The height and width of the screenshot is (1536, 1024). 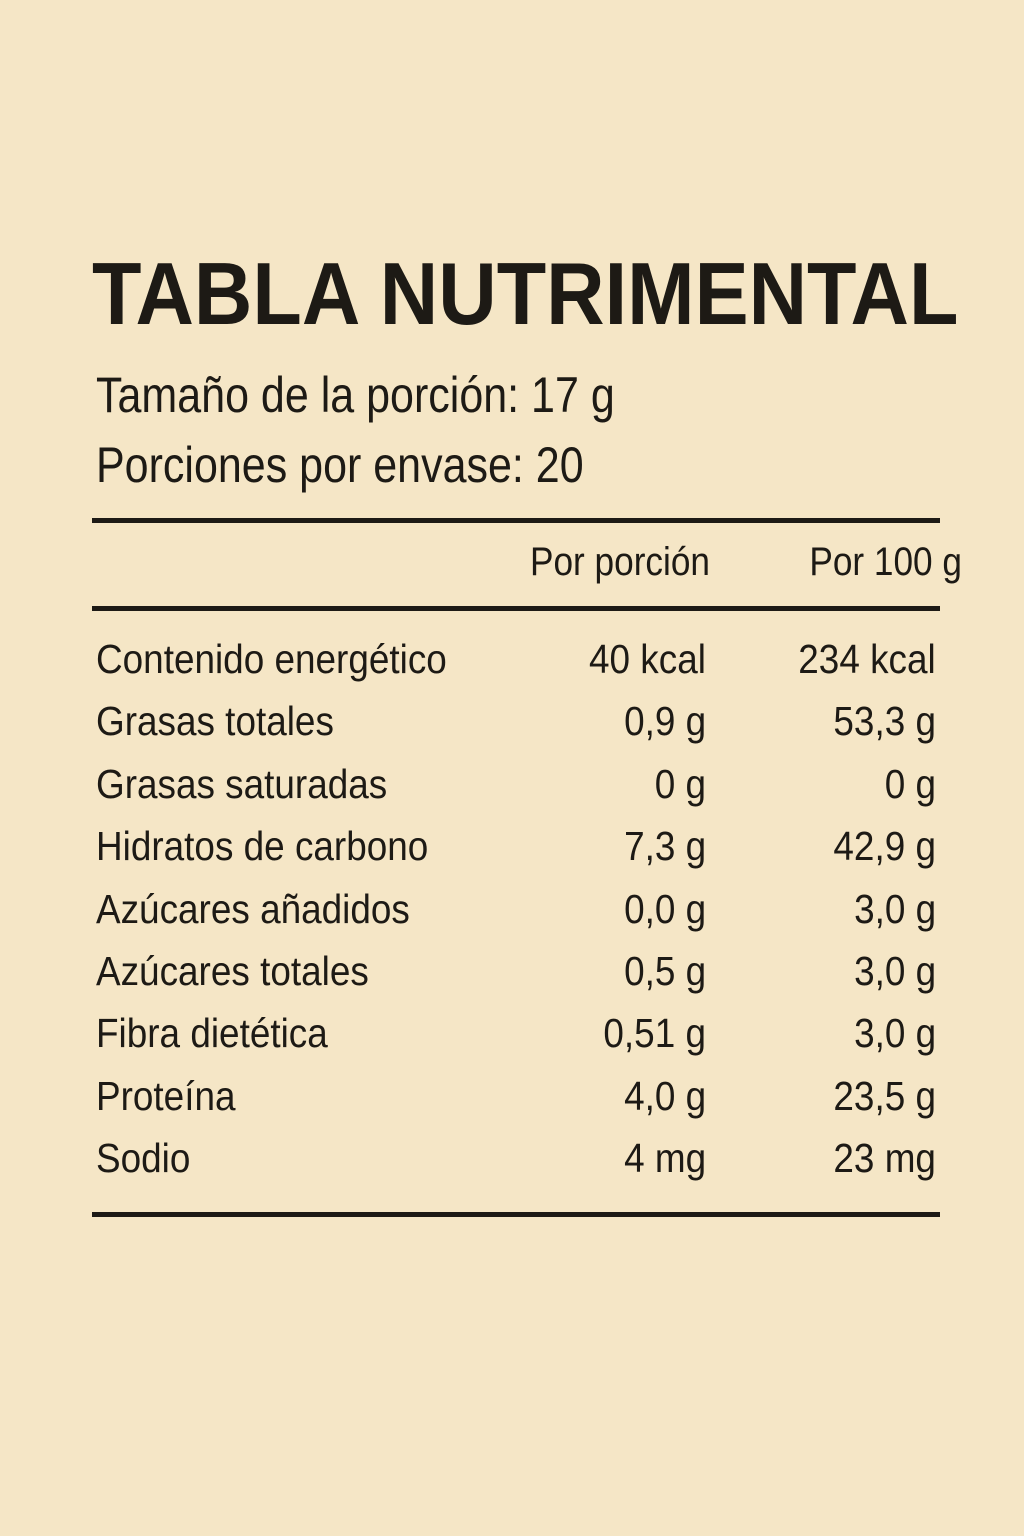 I want to click on nutrient-row-protein: Proteína 4,0 g 23,5 g, so click(x=516, y=1096).